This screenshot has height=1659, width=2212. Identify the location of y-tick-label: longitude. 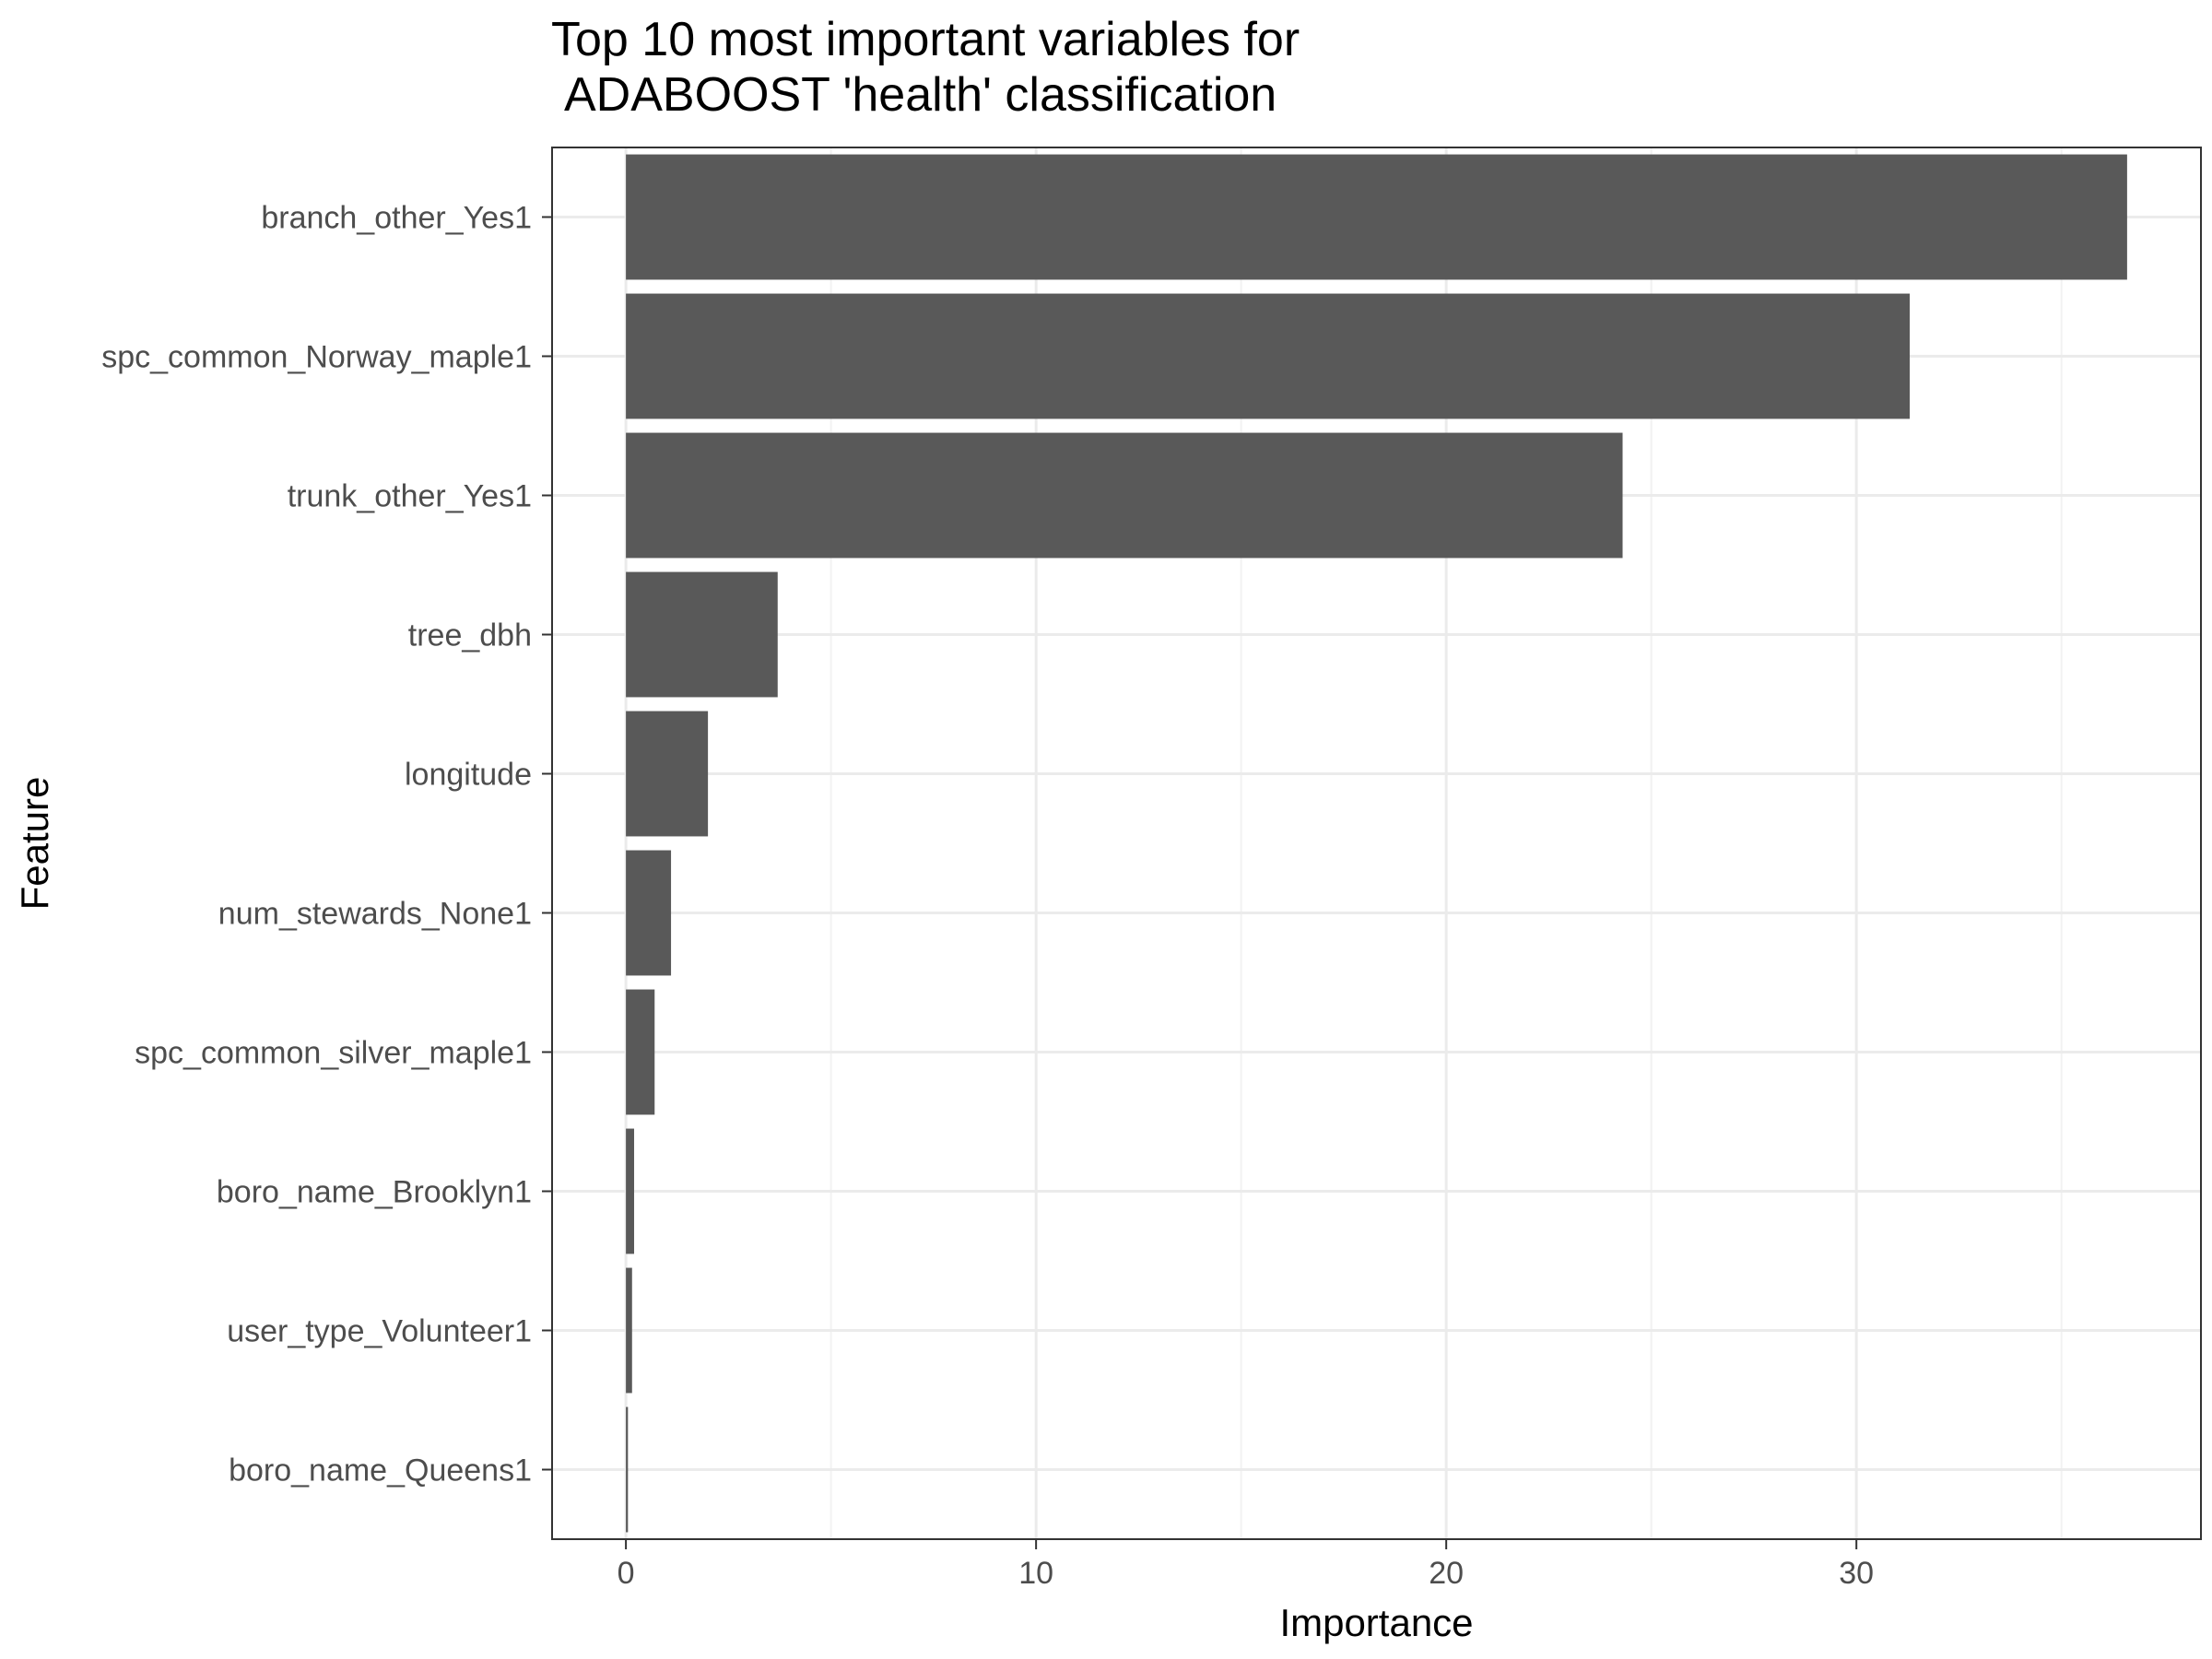
(468, 775).